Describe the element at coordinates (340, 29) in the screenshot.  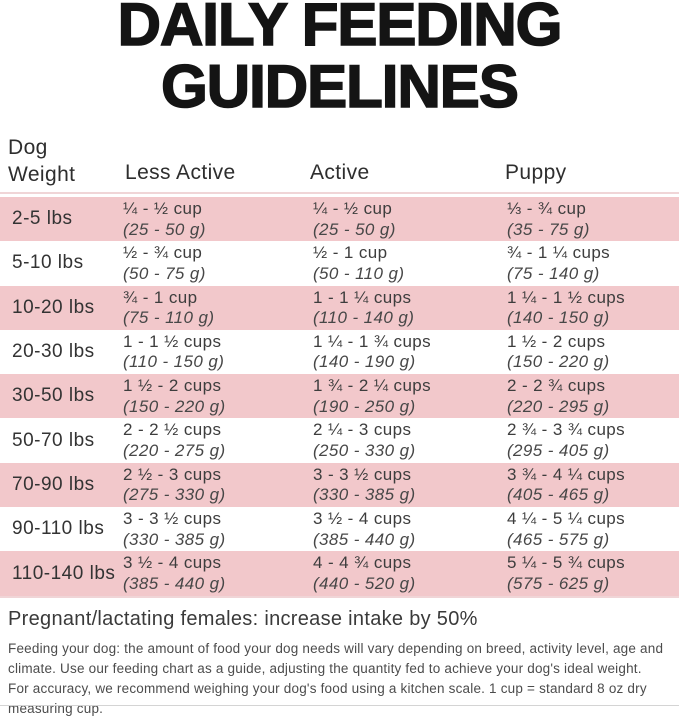
I see `page-title-line1: DAILY FEEDING` at that location.